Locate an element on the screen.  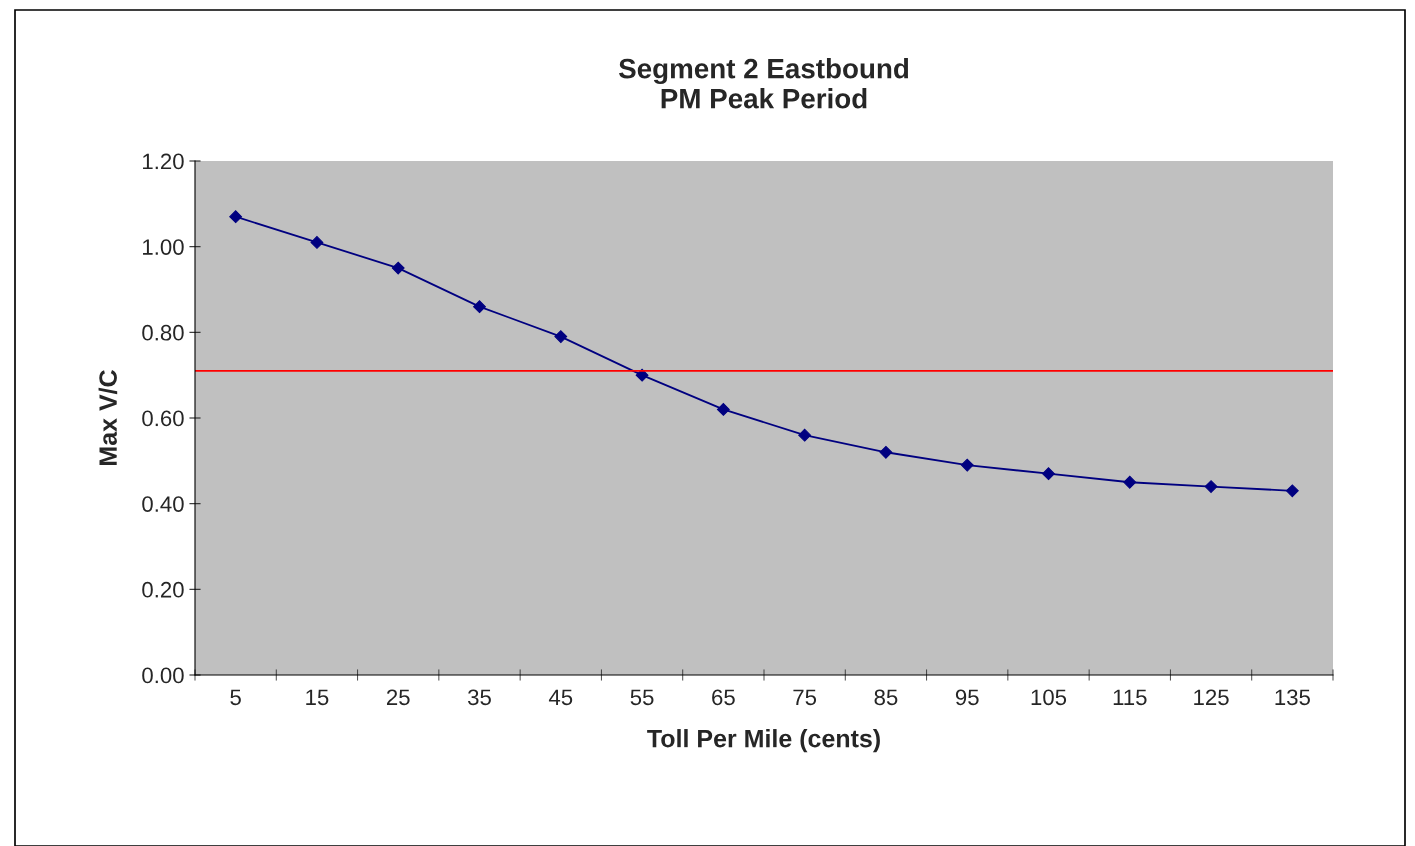
x-tick-label: 45 is located at coordinates (560, 697).